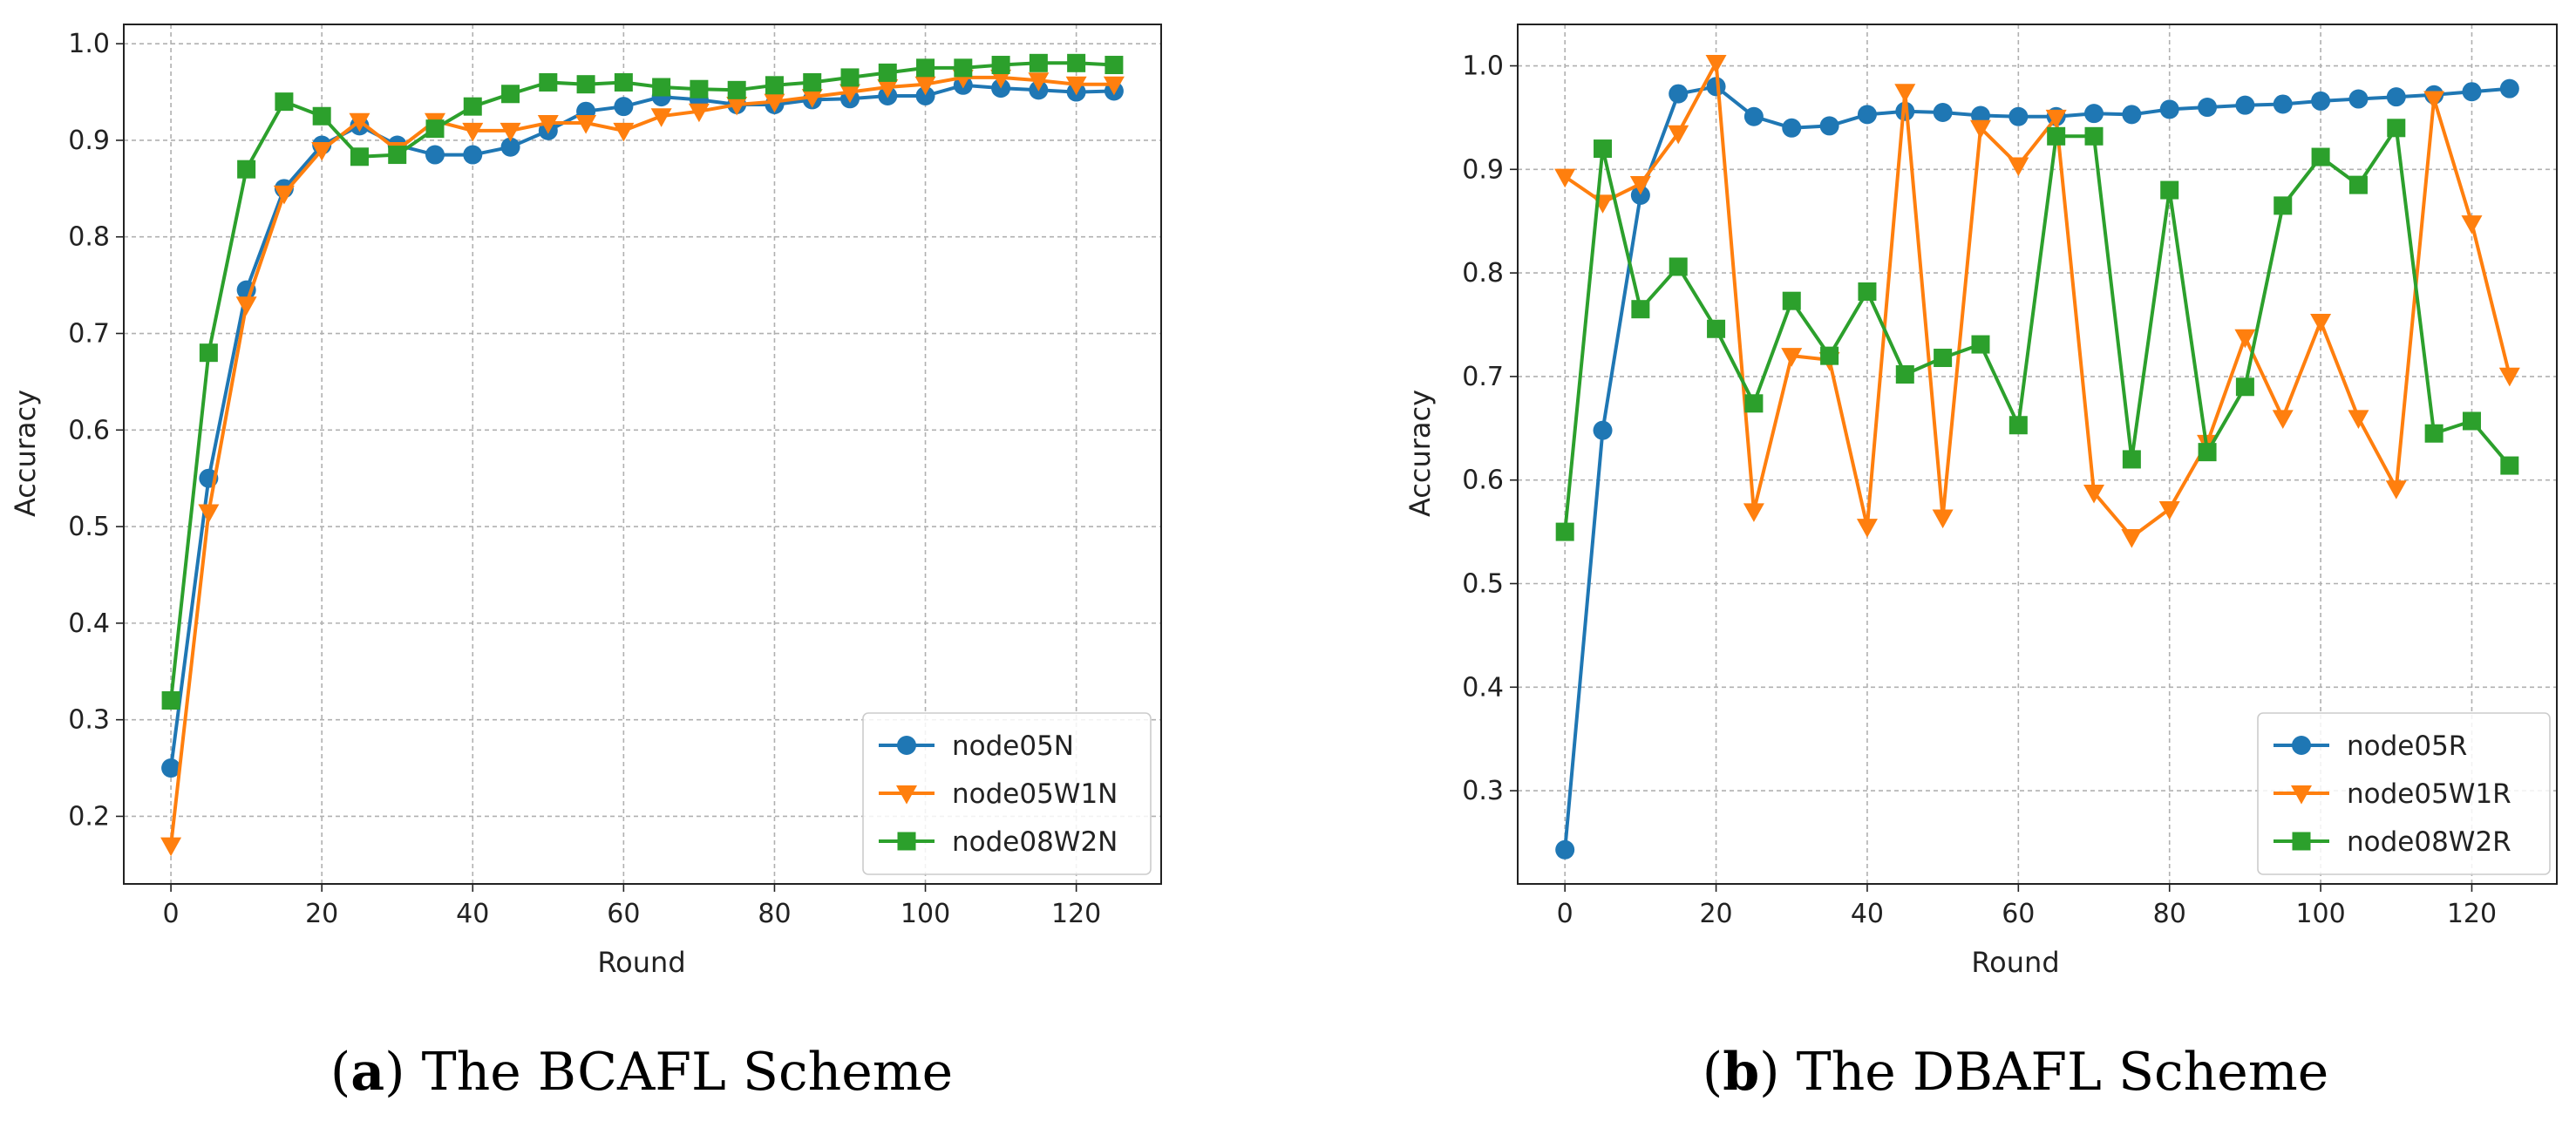 The height and width of the screenshot is (1128, 2576). What do you see at coordinates (2429, 794) in the screenshot?
I see `legend-label: node05W1R` at bounding box center [2429, 794].